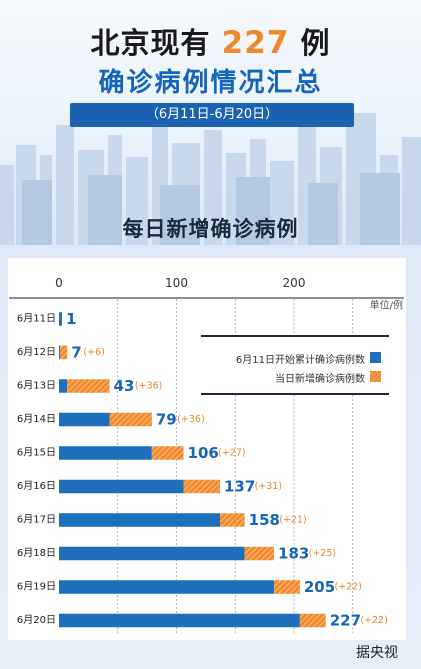 This screenshot has height=669, width=421. Describe the element at coordinates (148, 386) in the screenshot. I see `increment-label-2: (+36)` at that location.